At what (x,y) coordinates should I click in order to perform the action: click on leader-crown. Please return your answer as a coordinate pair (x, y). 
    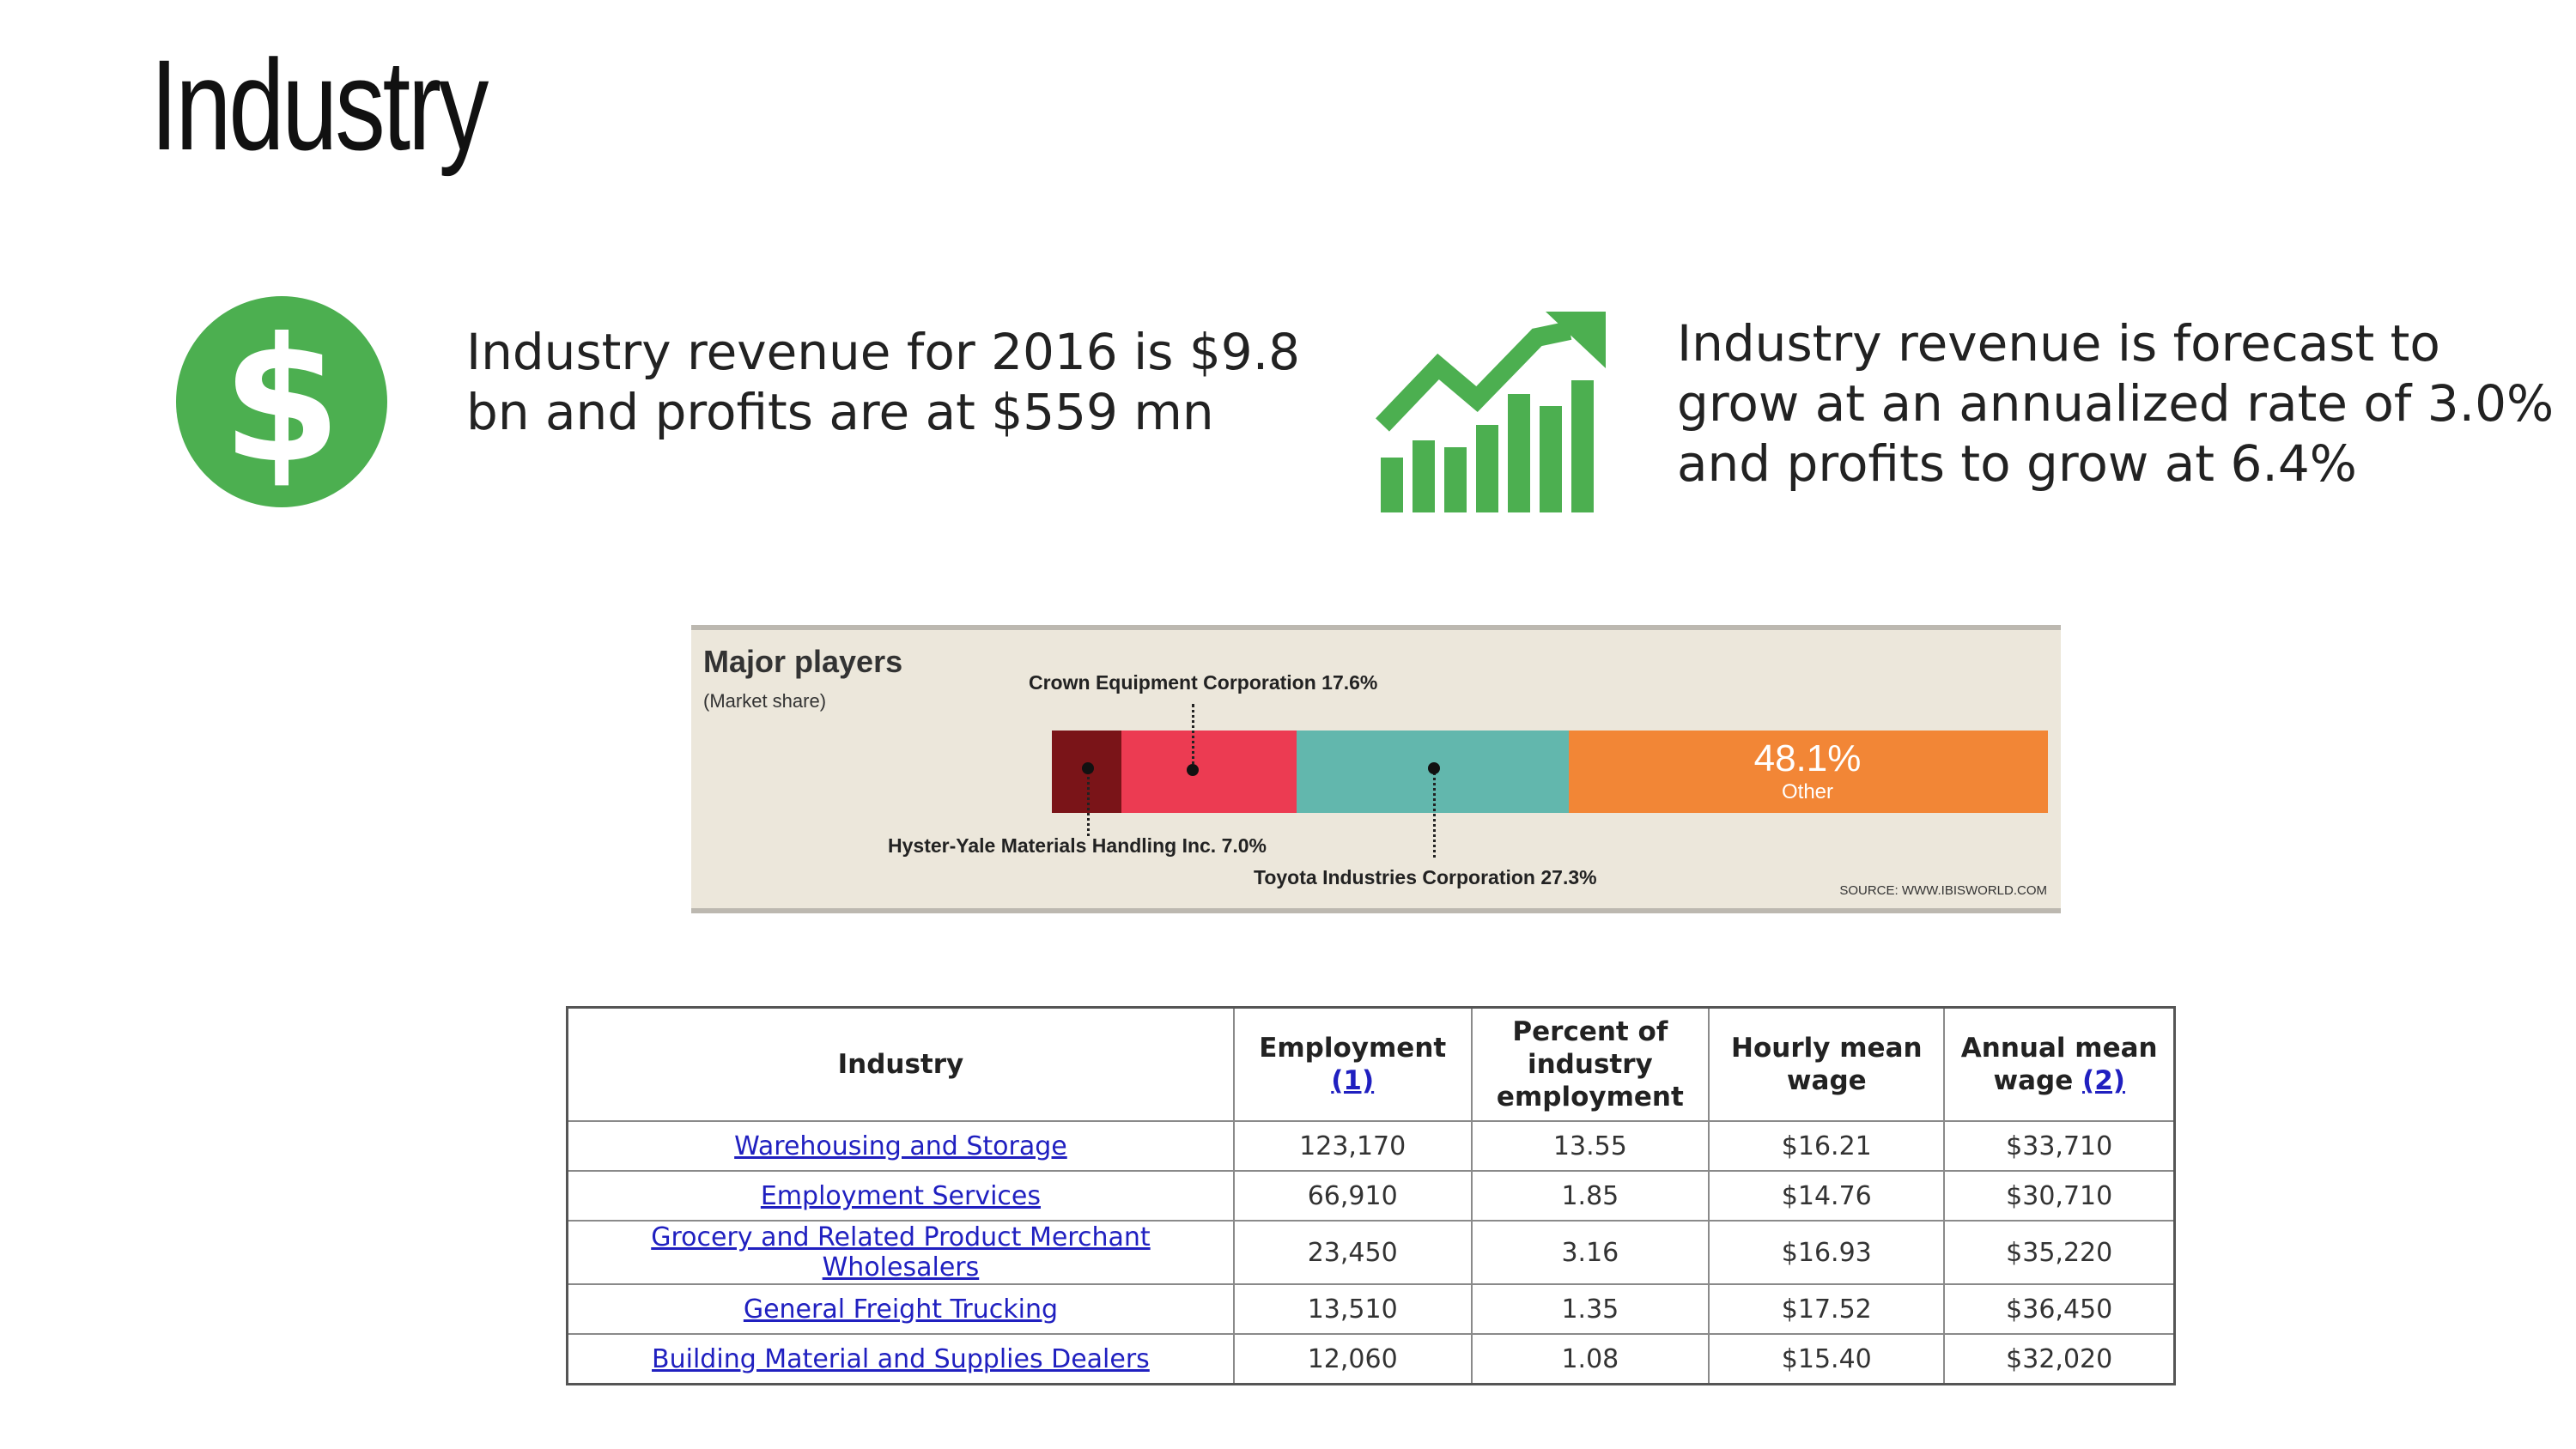
    Looking at the image, I should click on (1193, 737).